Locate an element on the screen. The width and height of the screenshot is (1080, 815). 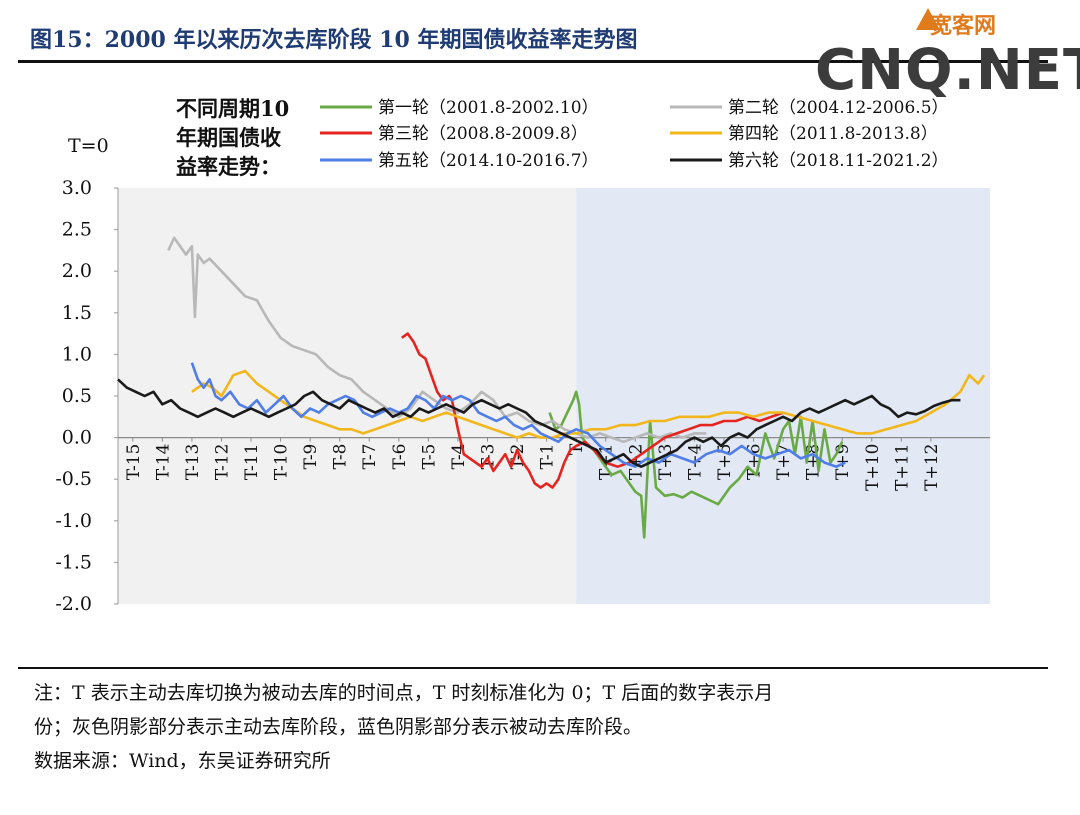
x-tick-label: T+12 is located at coordinates (932, 467).